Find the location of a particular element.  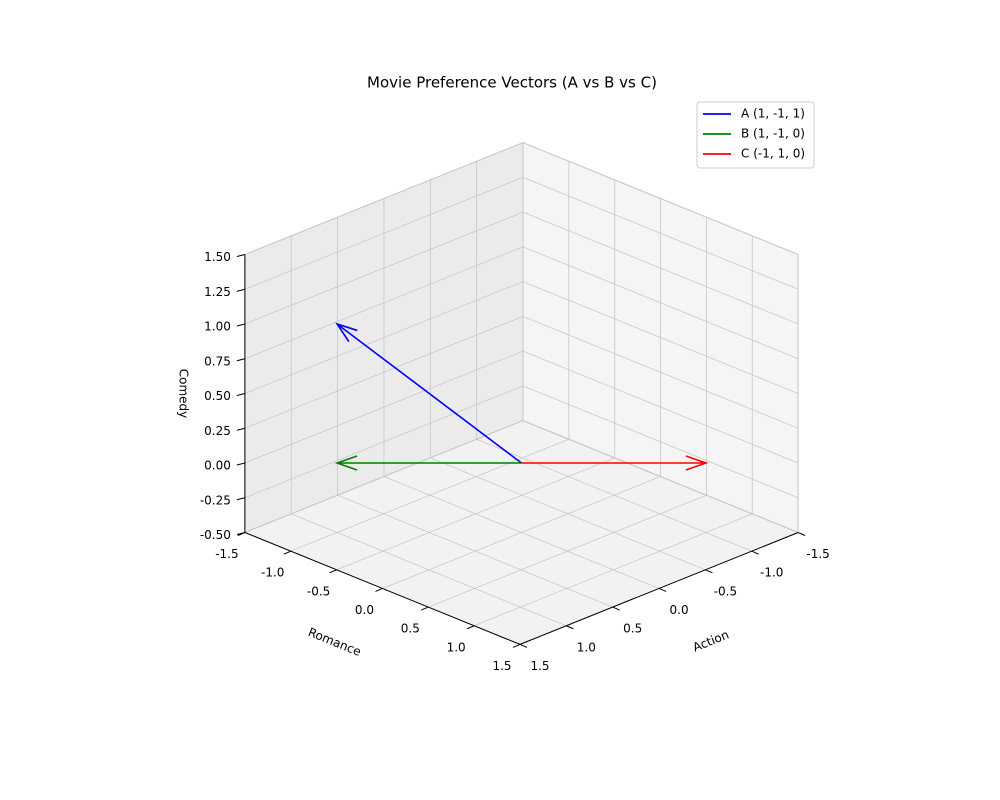

legend-label: B (1, -1, 0) is located at coordinates (773, 134).